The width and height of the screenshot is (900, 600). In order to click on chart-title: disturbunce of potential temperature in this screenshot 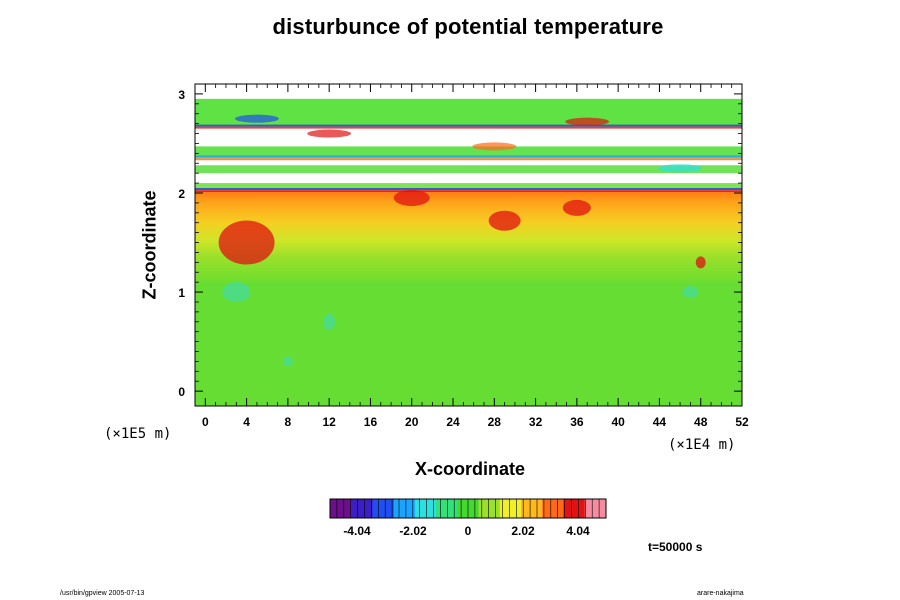, I will do `click(468, 26)`.